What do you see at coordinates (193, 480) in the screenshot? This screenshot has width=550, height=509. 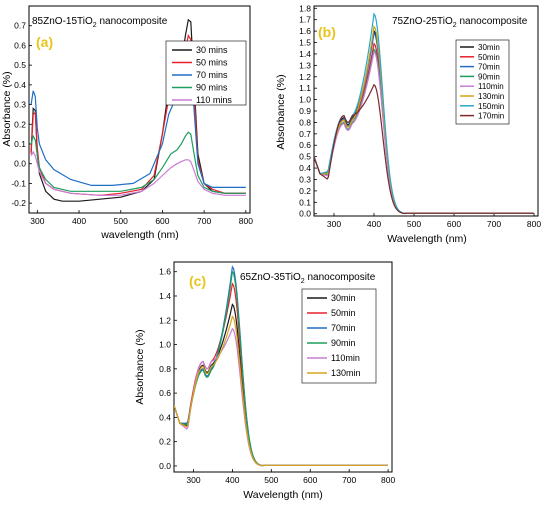 I see `x-tick-label-c: 300` at bounding box center [193, 480].